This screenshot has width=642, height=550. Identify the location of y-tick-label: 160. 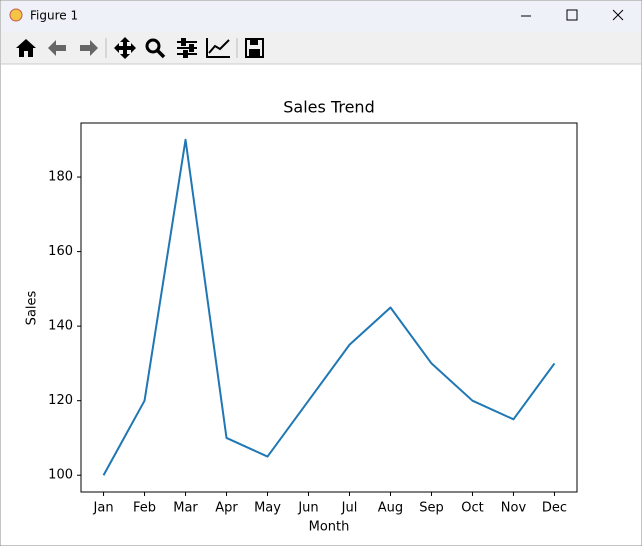
(60, 251).